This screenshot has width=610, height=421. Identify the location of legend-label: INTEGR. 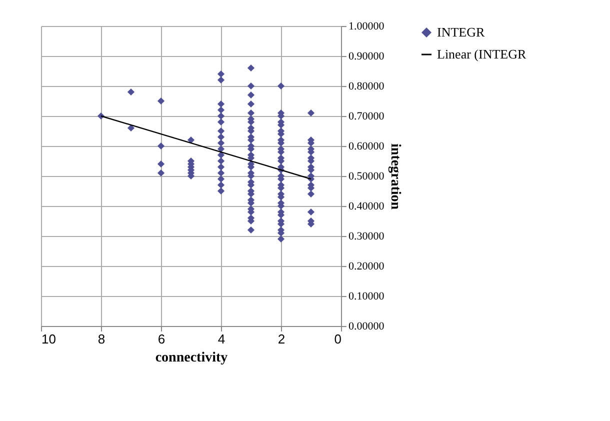
(461, 32).